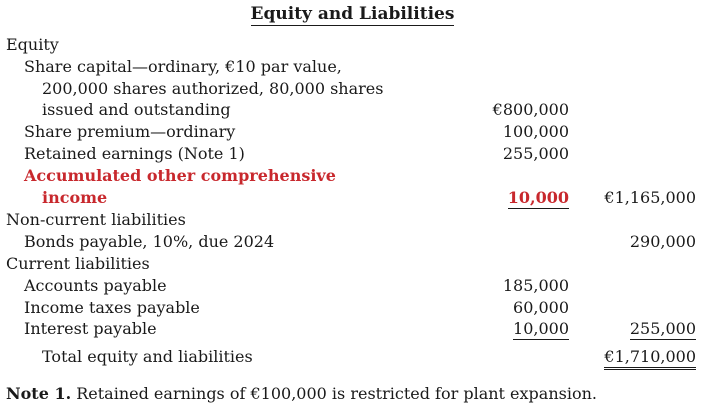 The width and height of the screenshot is (705, 411). Describe the element at coordinates (352, 67) in the screenshot. I see `line-item-share-capital: Share capital—ordinary, €10 par value,` at that location.